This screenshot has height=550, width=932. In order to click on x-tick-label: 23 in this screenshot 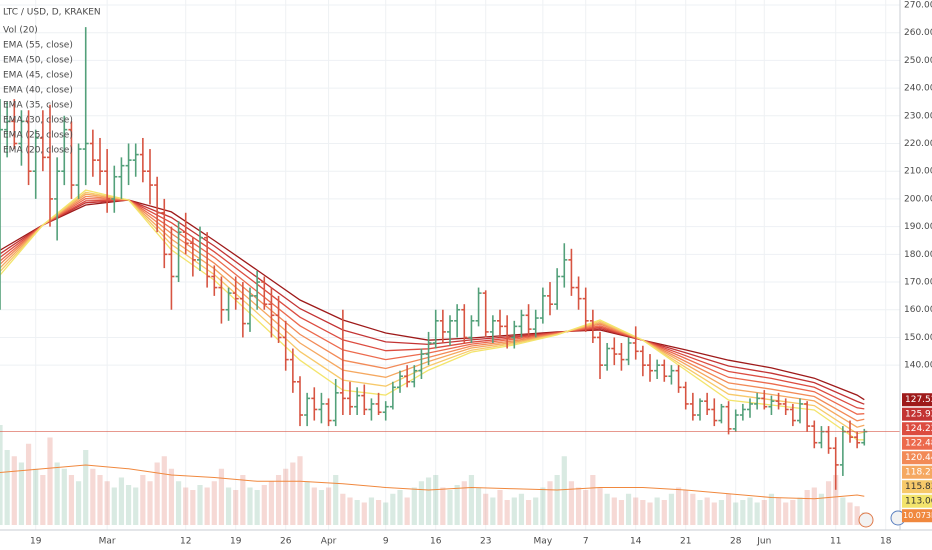, I will do `click(485, 542)`.